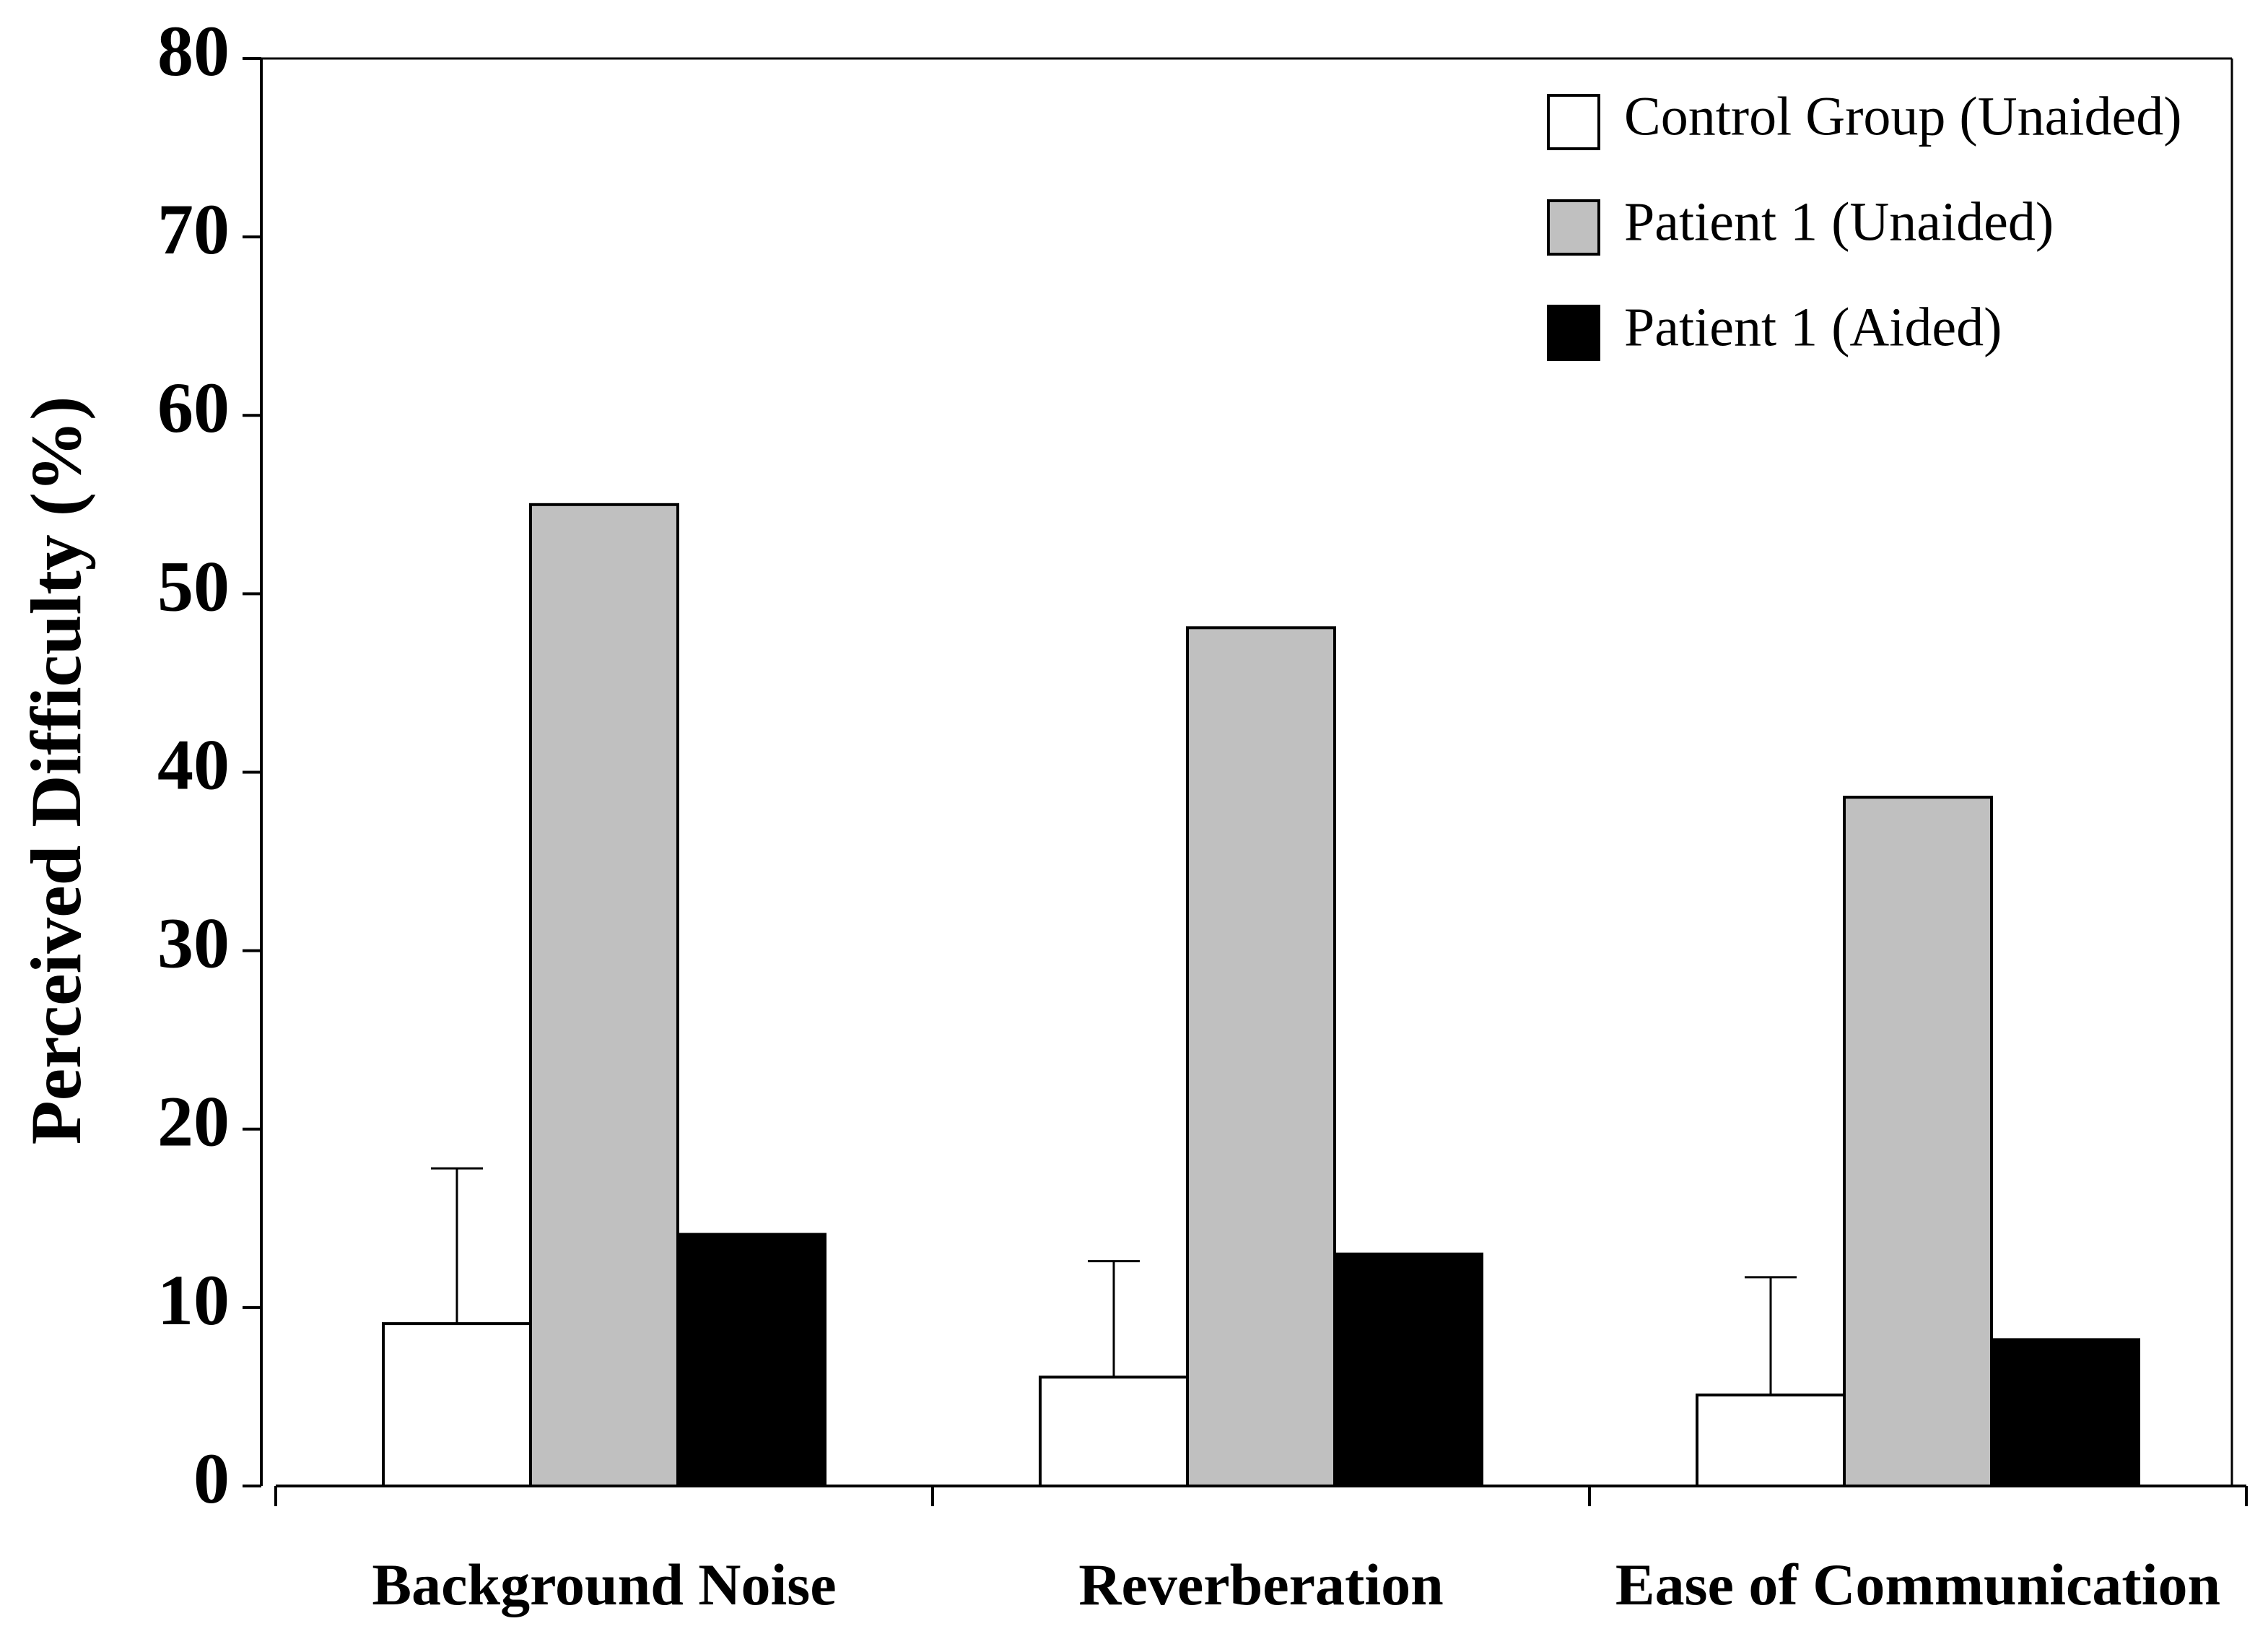  Describe the element at coordinates (193, 764) in the screenshot. I see `y-tick-label: 40` at that location.